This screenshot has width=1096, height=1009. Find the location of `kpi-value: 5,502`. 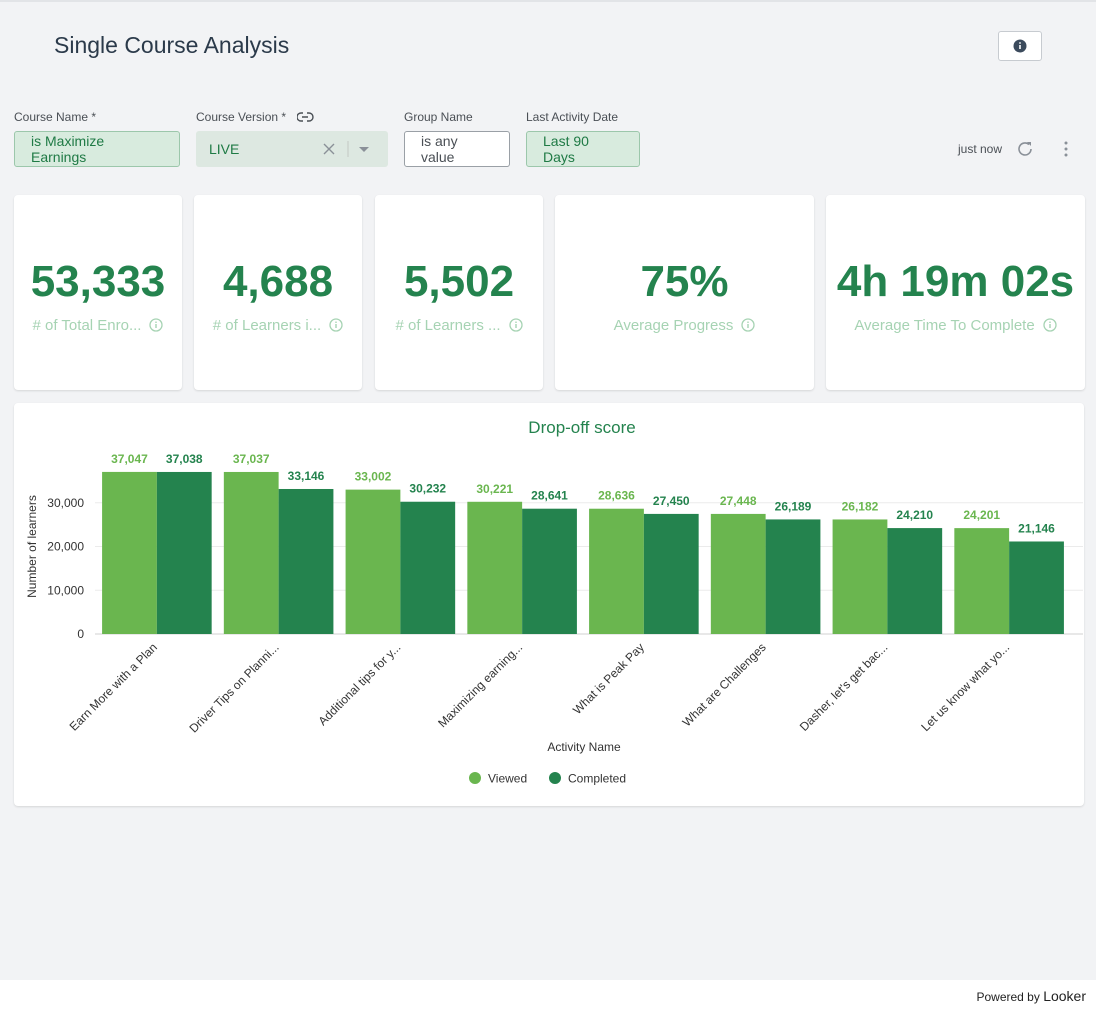

kpi-value: 5,502 is located at coordinates (459, 281).